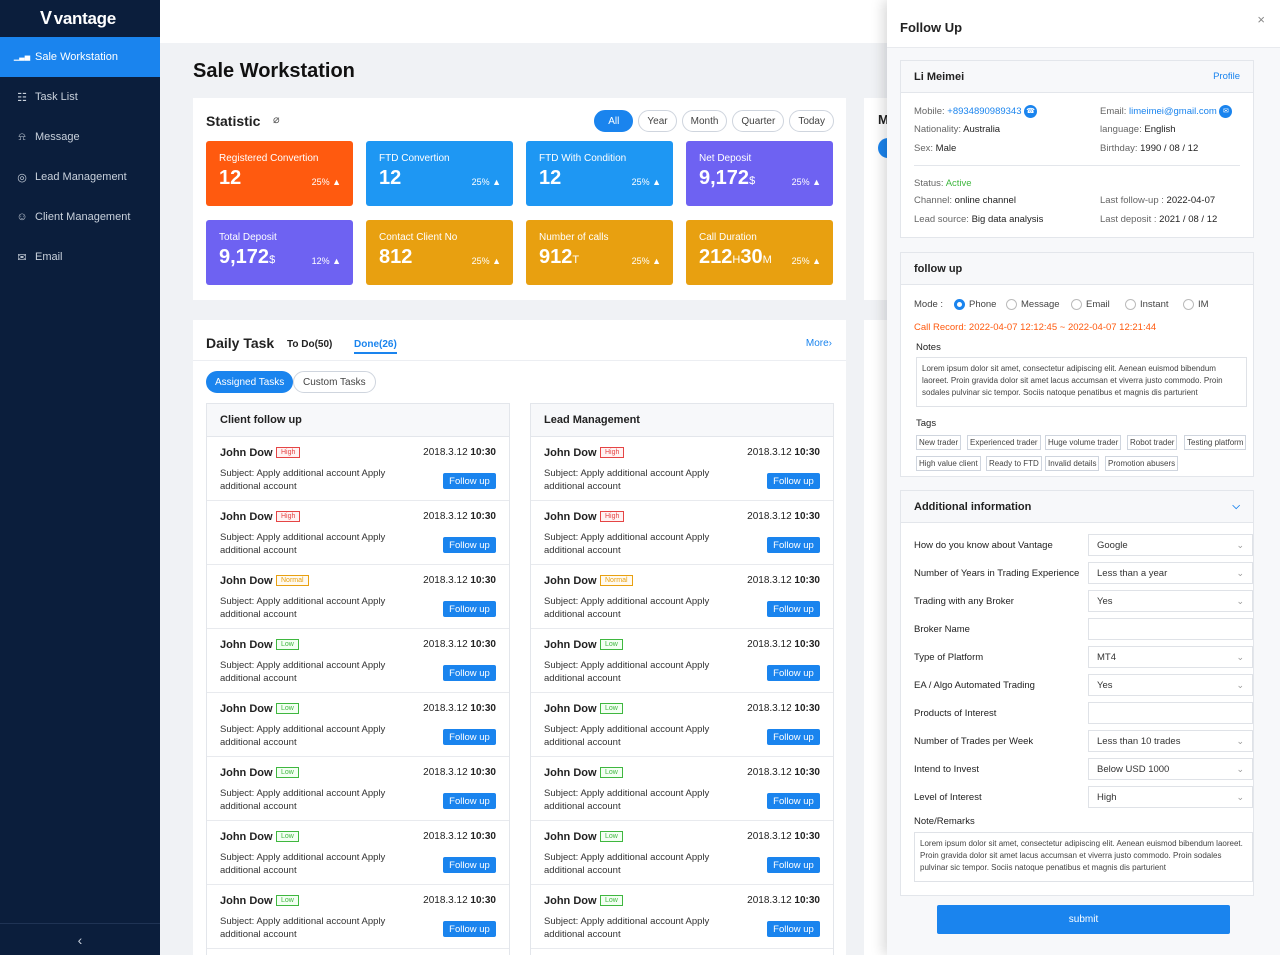 This screenshot has width=1280, height=955. I want to click on tag-item: Testing platform, so click(1215, 442).